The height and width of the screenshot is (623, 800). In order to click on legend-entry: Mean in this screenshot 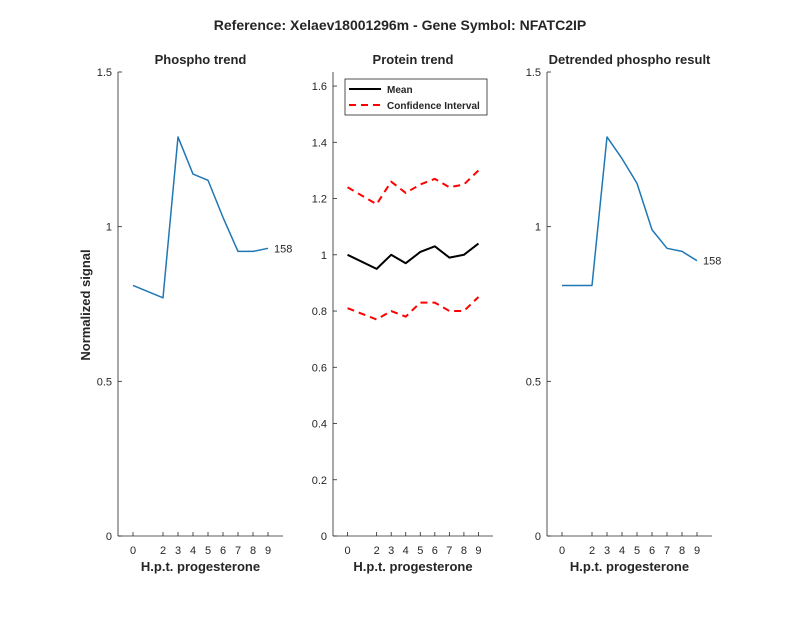, I will do `click(400, 90)`.